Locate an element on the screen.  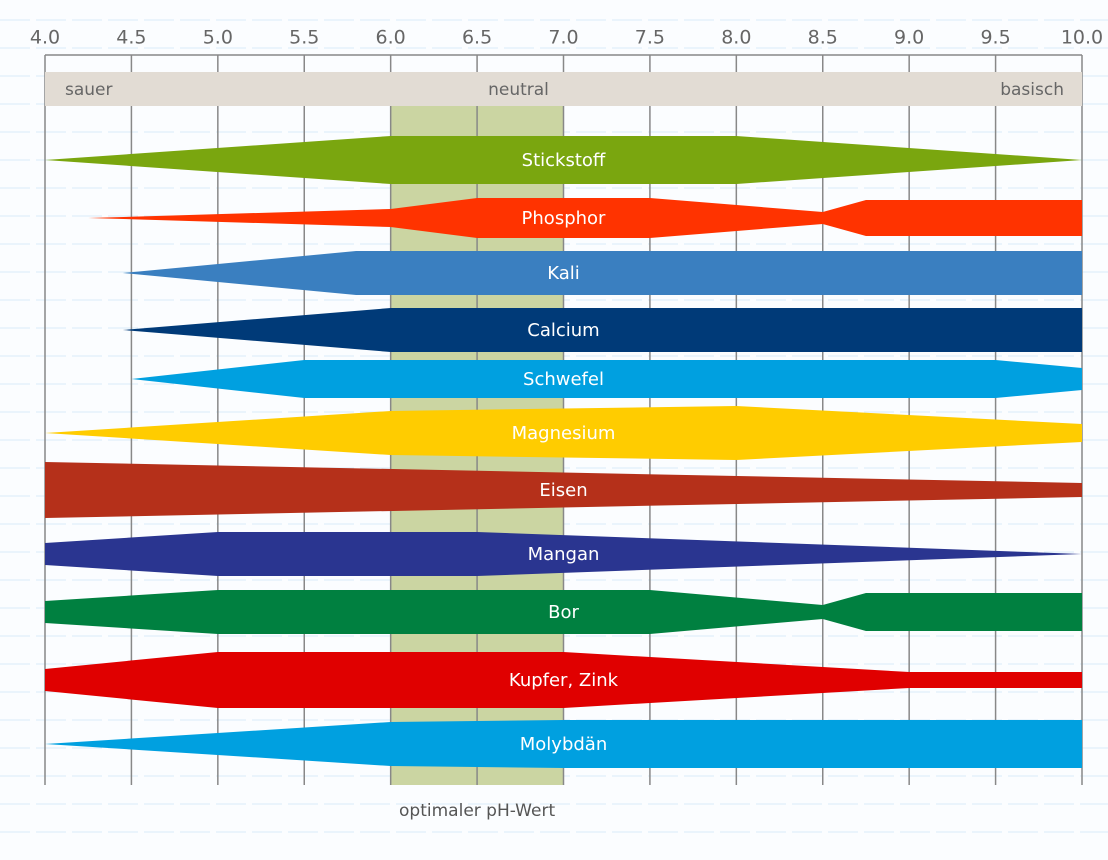
series-label: Magnesium is located at coordinates (564, 433).